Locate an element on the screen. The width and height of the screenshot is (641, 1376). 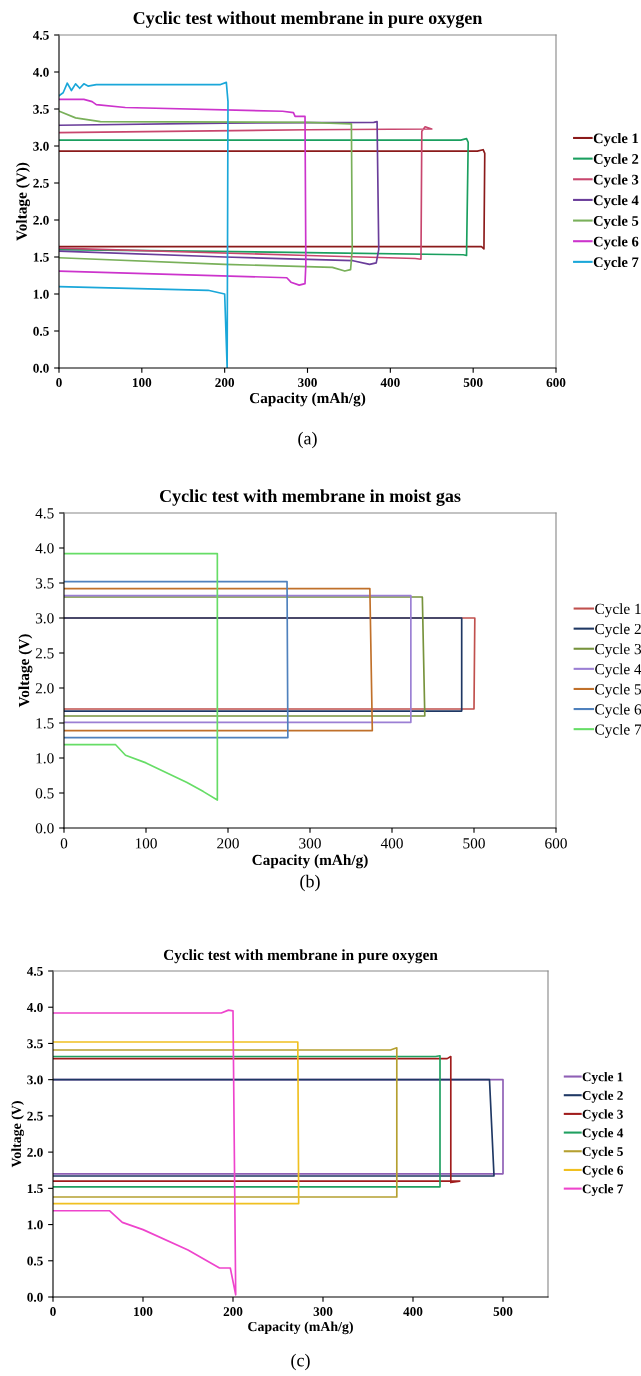
text: (b) is located at coordinates (310, 883).